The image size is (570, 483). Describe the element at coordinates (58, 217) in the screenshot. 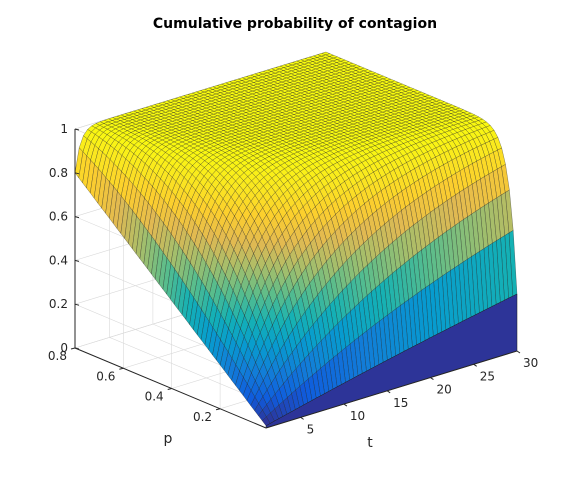

I see `z-tick-label: 0.6` at that location.